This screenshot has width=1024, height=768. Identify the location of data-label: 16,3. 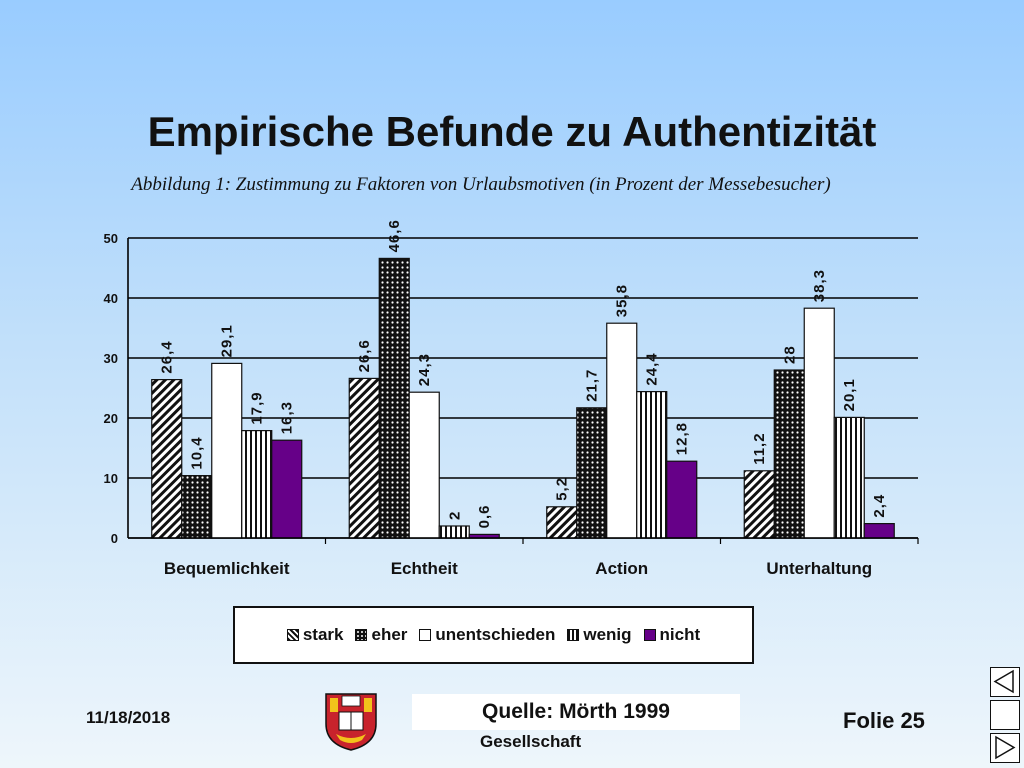
(287, 417).